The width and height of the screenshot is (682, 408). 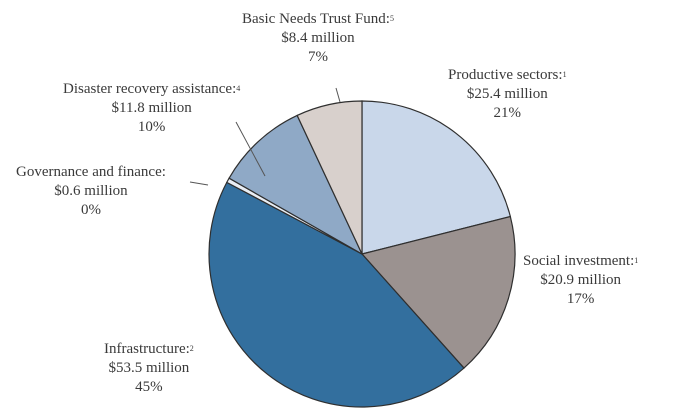 What do you see at coordinates (89, 172) in the screenshot?
I see `slice-name: Governance and finance` at bounding box center [89, 172].